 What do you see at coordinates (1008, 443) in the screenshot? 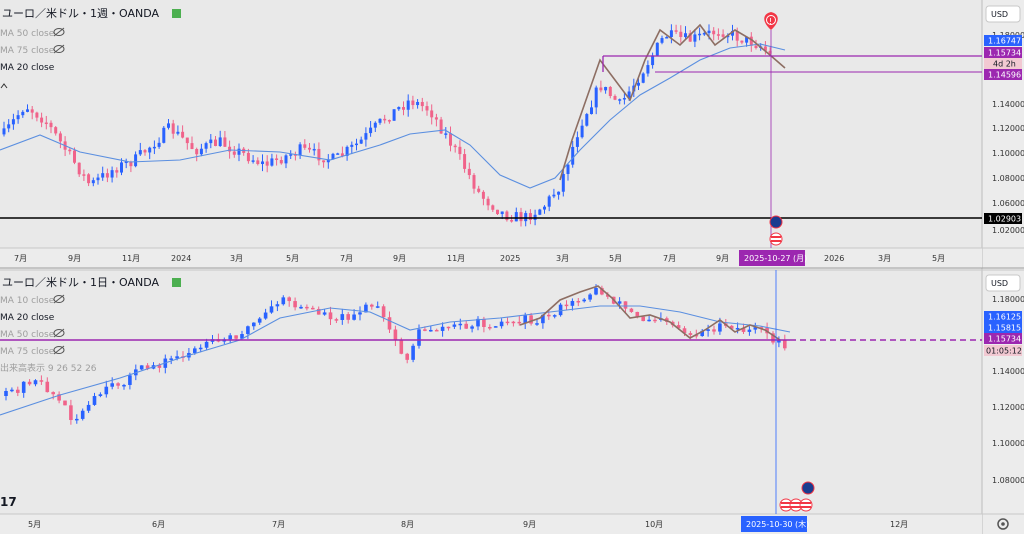
I see `price-tick: 1.10000` at bounding box center [1008, 443].